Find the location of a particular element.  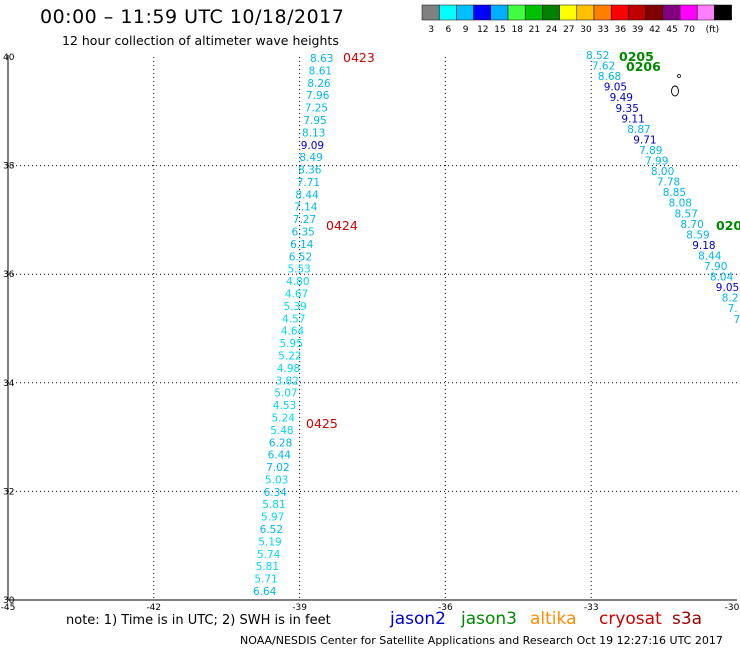

swh-value: 5.48 is located at coordinates (281, 431).